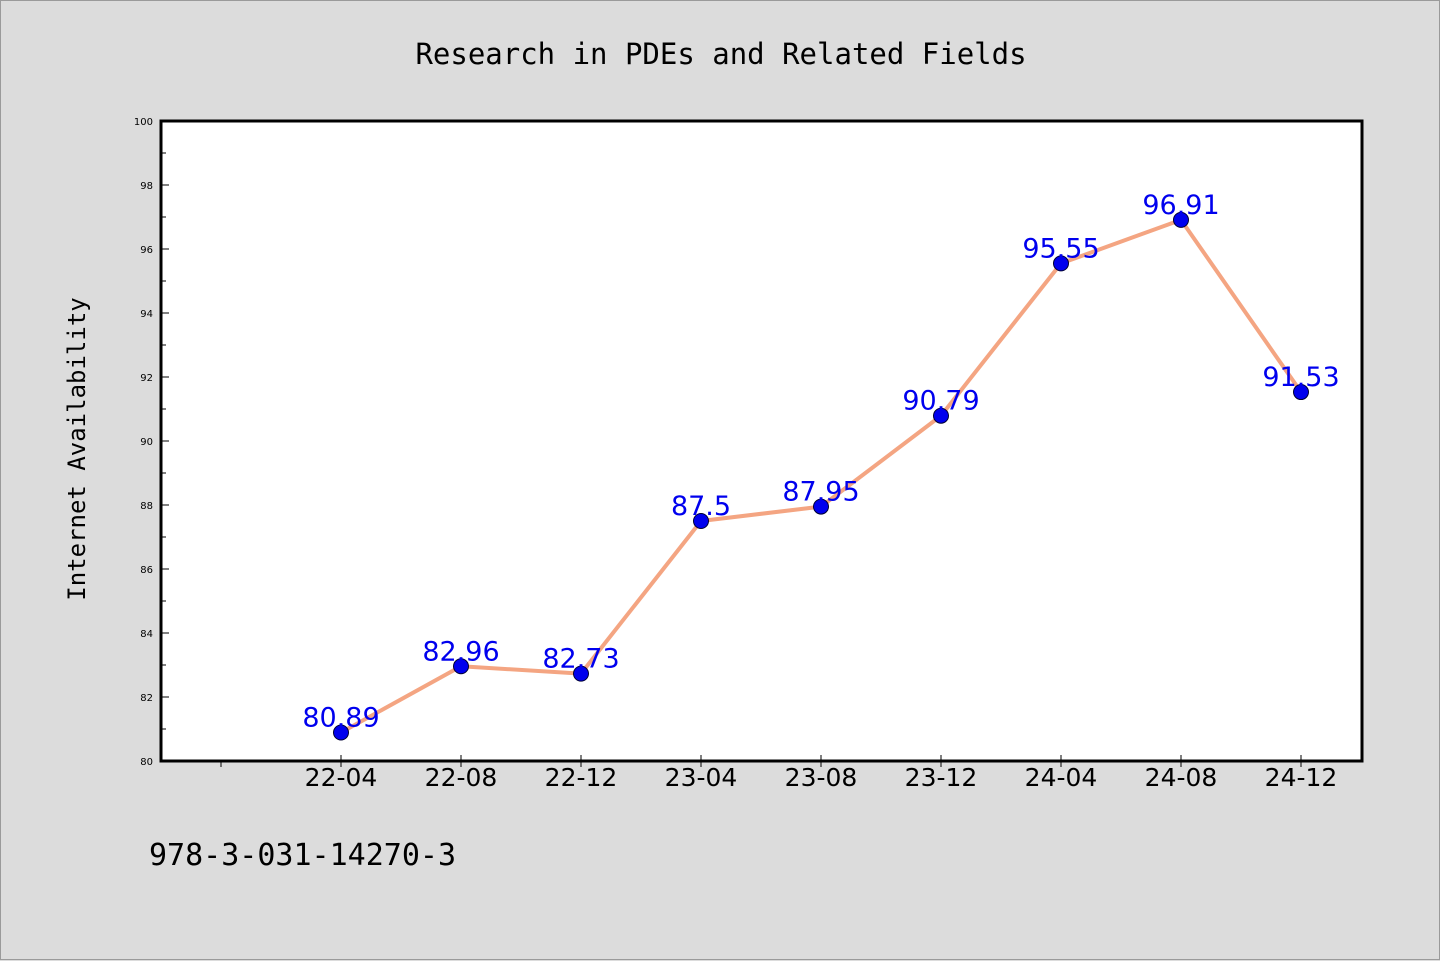 The width and height of the screenshot is (1440, 961). I want to click on data-value-label: 82.73, so click(580, 659).